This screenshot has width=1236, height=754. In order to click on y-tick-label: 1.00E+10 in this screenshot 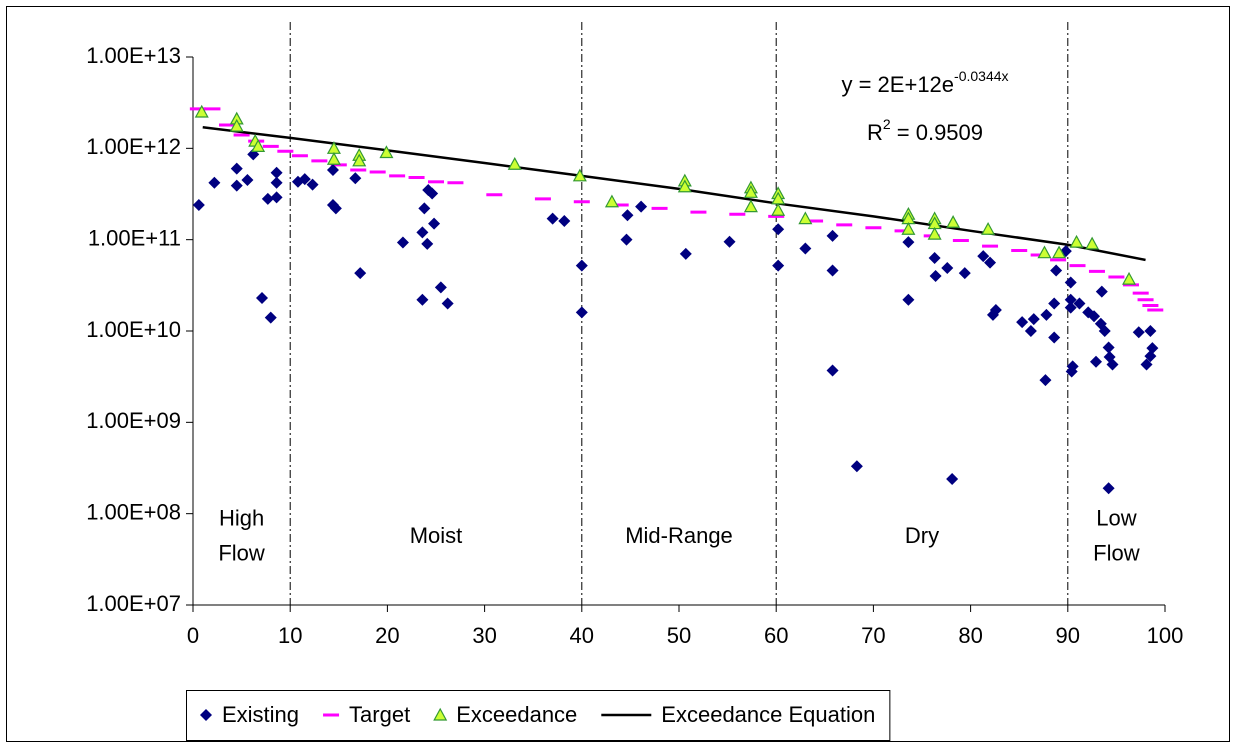, I will do `click(133, 329)`.